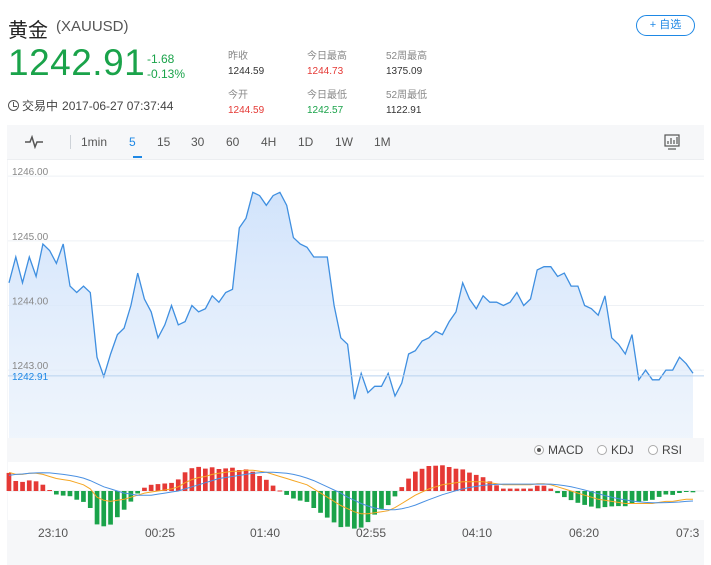 This screenshot has height=565, width=711. I want to click on stat-day-high: 今日最高 1244.73, so click(327, 62).